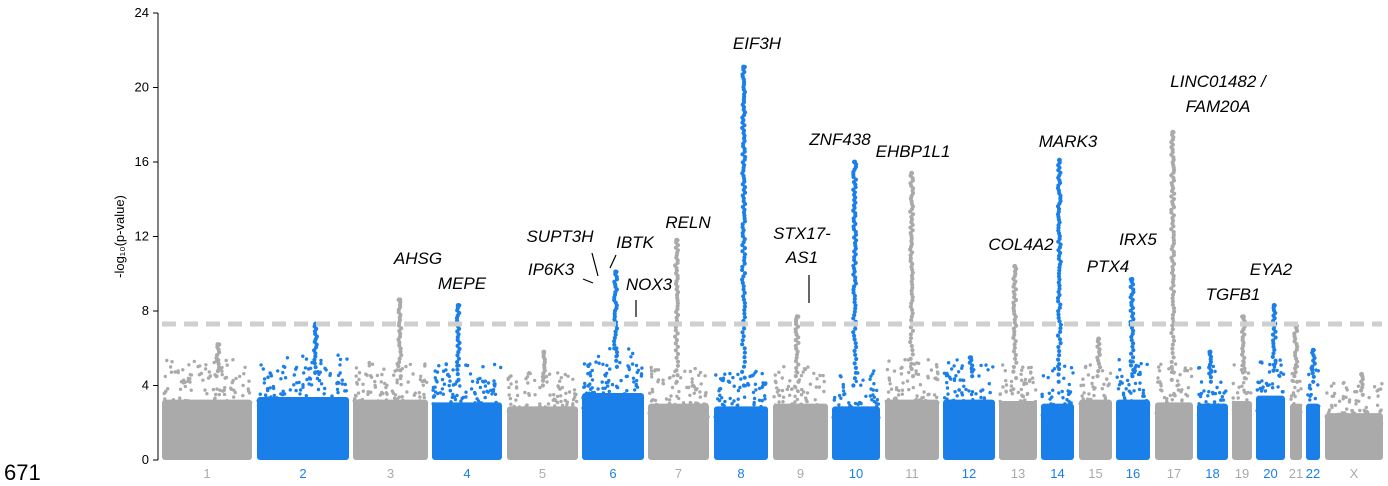 The height and width of the screenshot is (486, 1388). Describe the element at coordinates (466, 473) in the screenshot. I see `x-tick-label-chr-4: 4` at that location.